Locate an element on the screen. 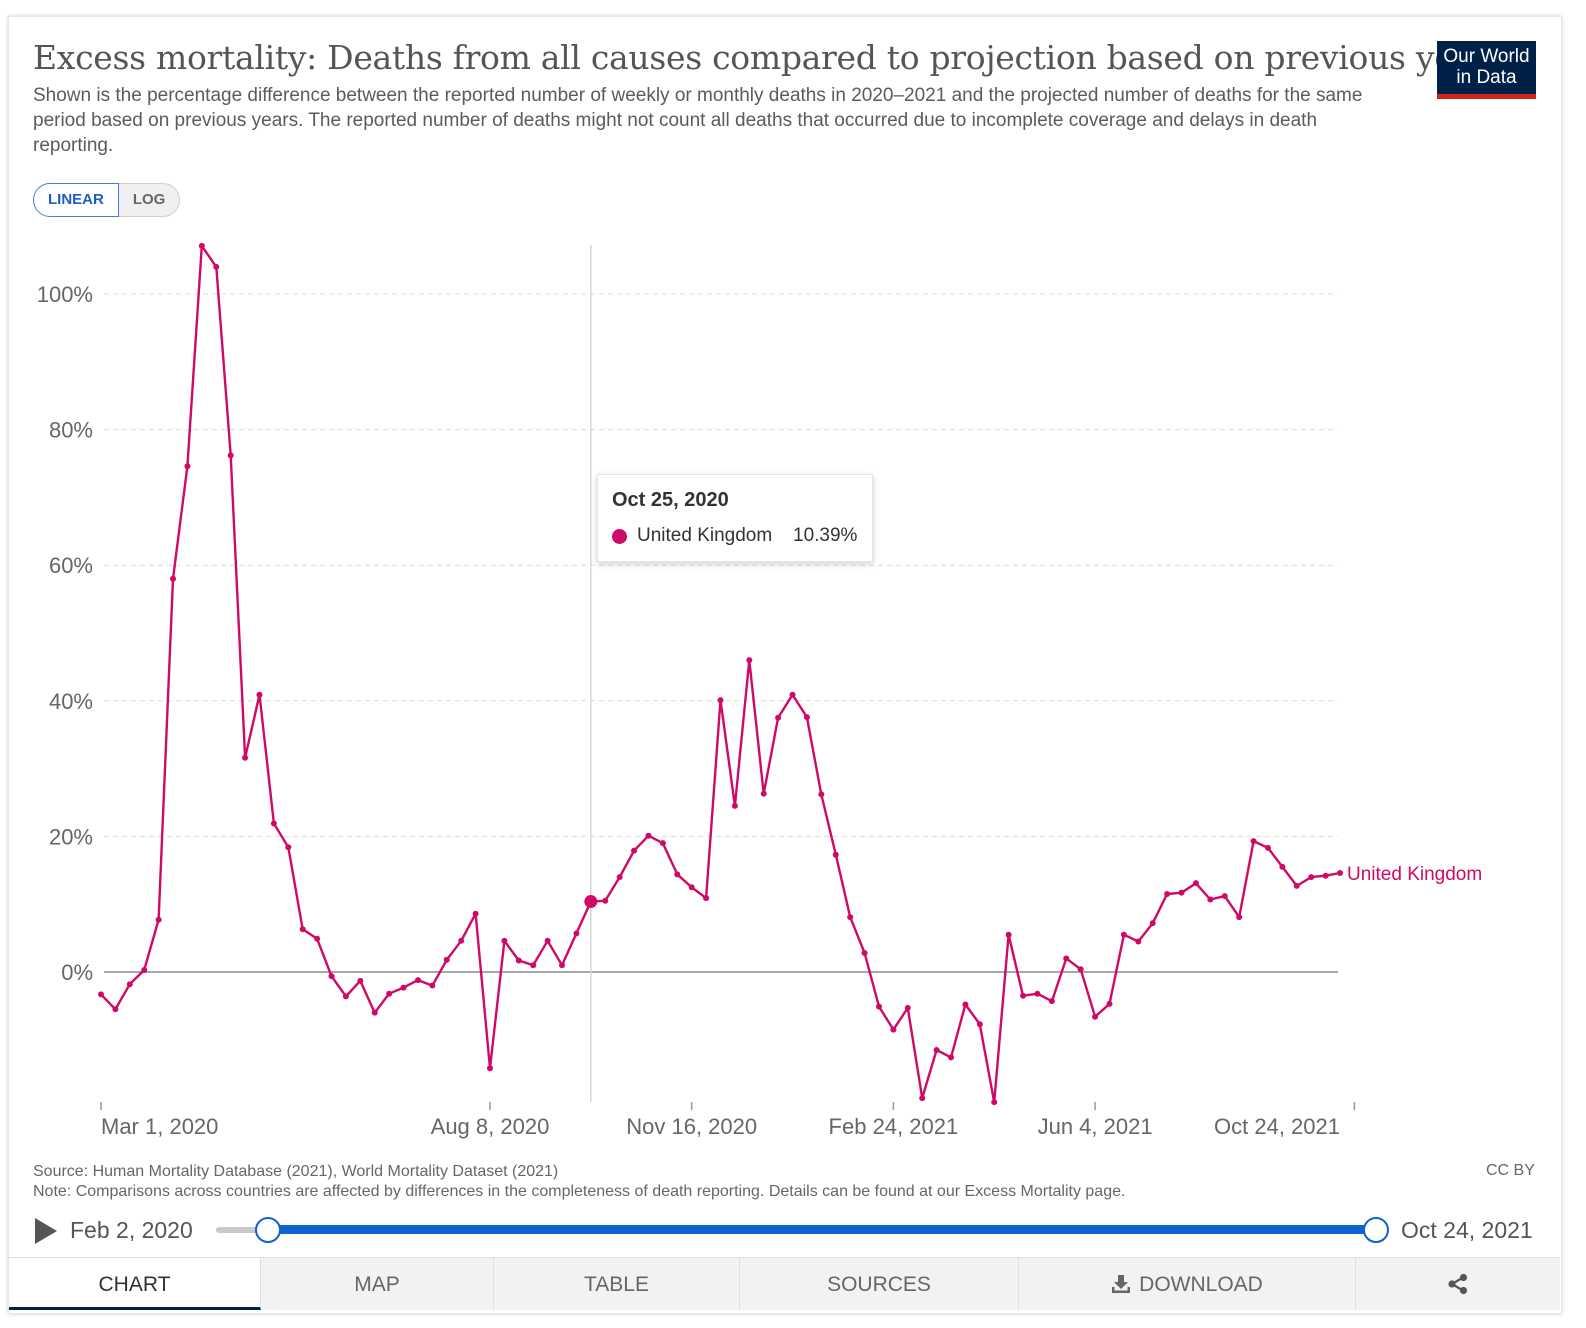 The height and width of the screenshot is (1328, 1586). tab-table: TABLE is located at coordinates (617, 1284).